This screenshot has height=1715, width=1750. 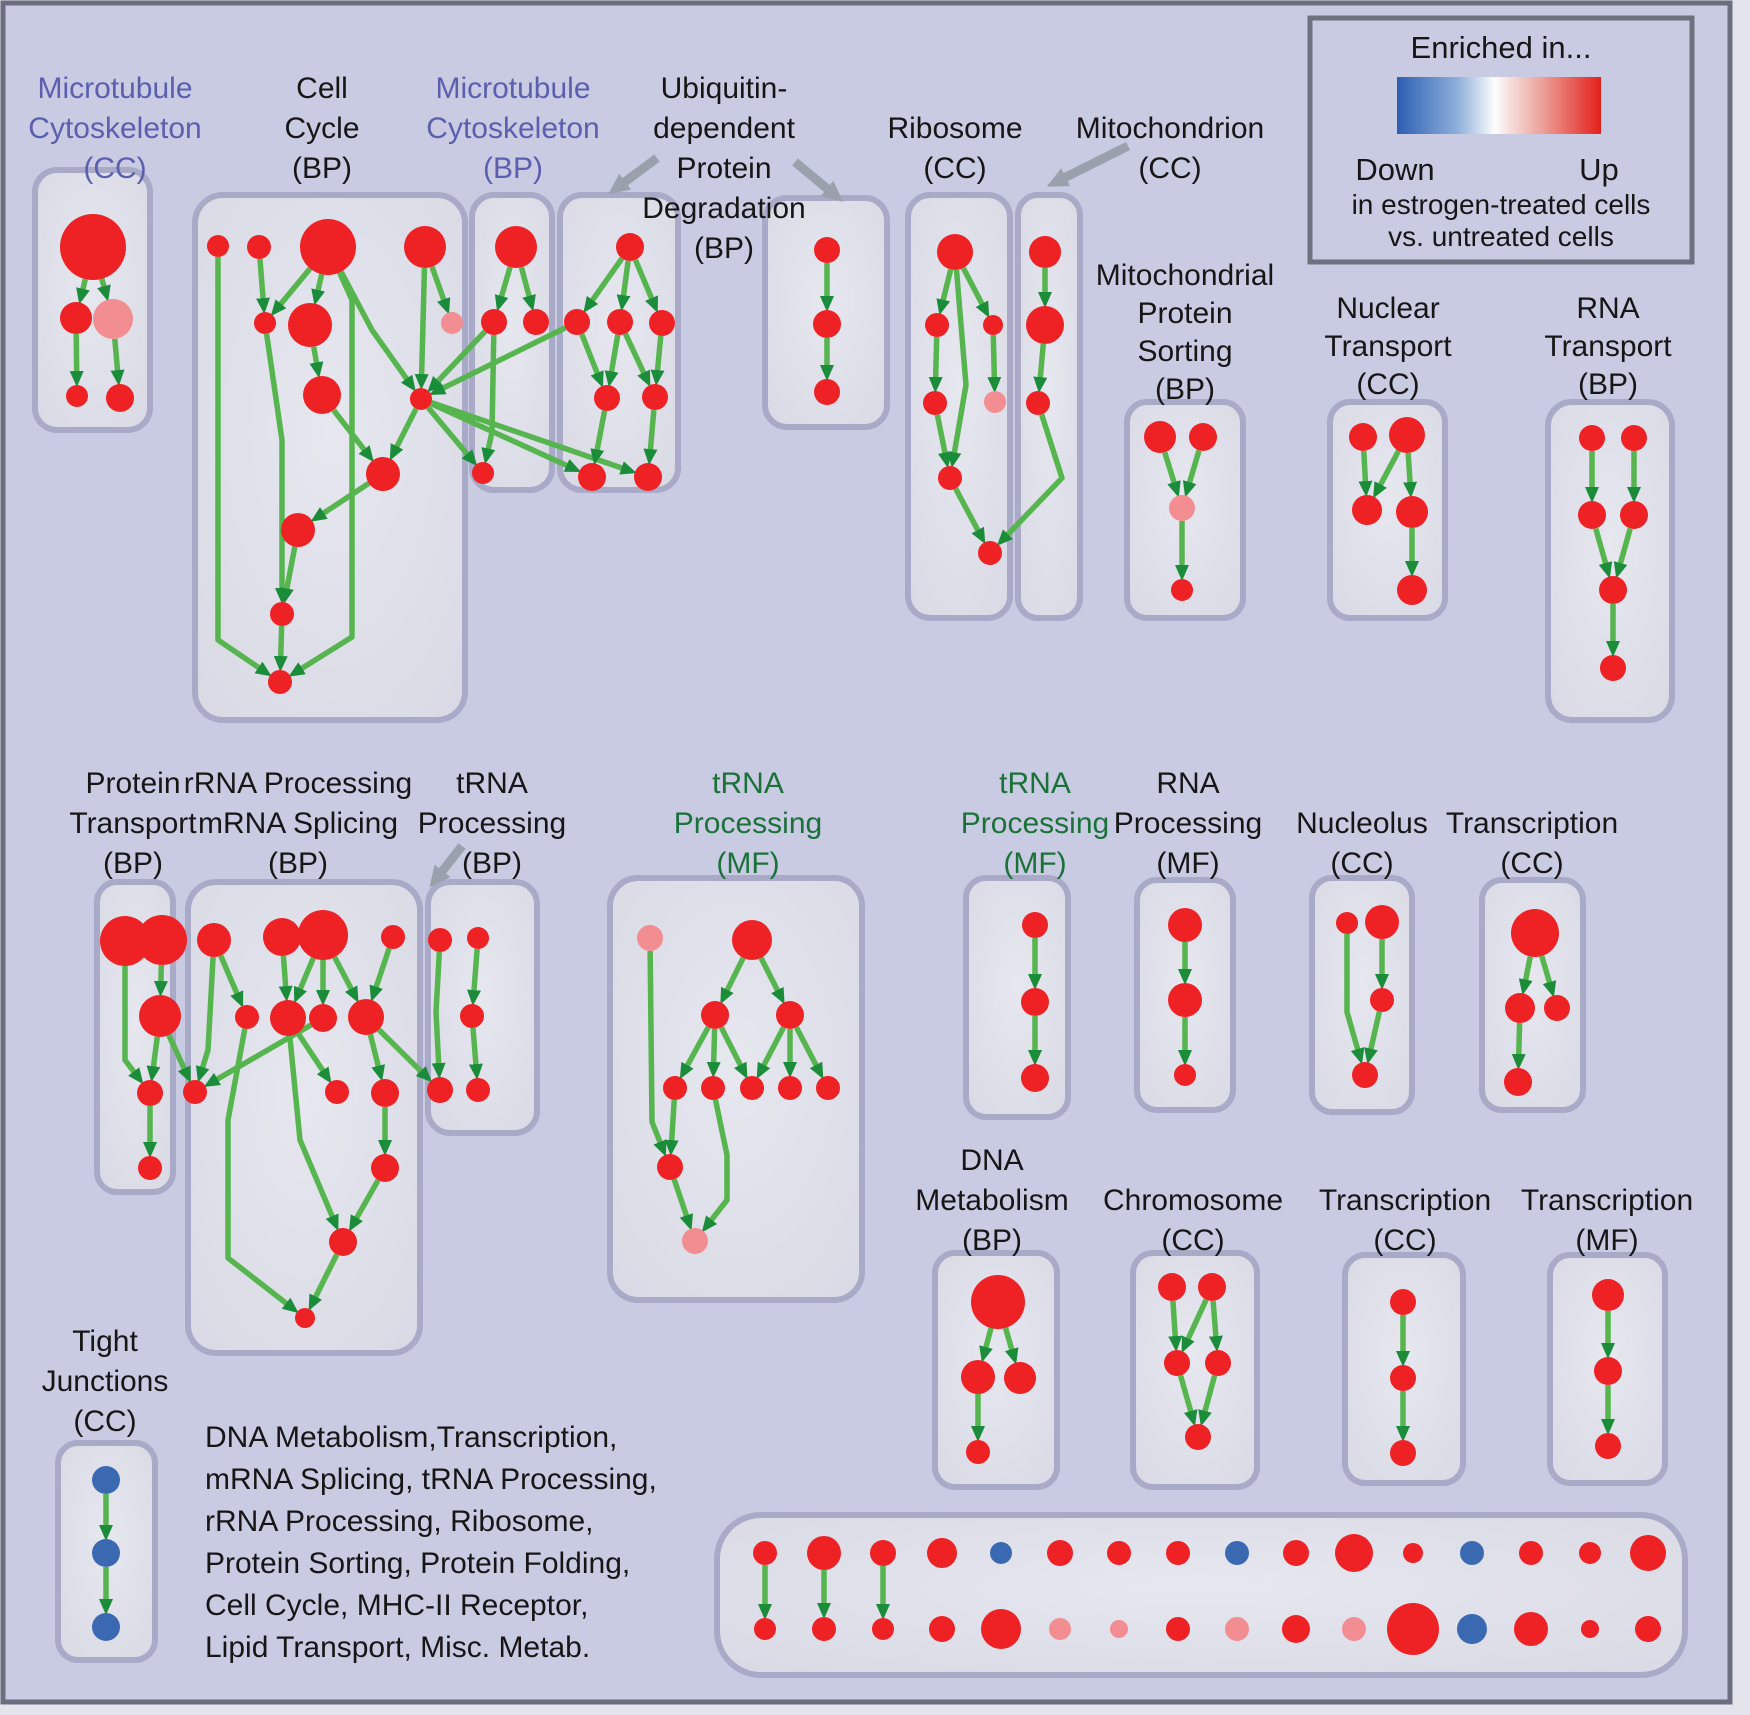 I want to click on node-mit2, so click(x=1045, y=325).